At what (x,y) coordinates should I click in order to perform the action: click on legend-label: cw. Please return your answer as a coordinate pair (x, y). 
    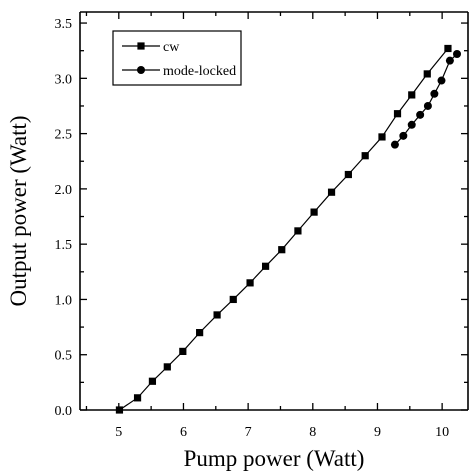
    Looking at the image, I should click on (171, 47).